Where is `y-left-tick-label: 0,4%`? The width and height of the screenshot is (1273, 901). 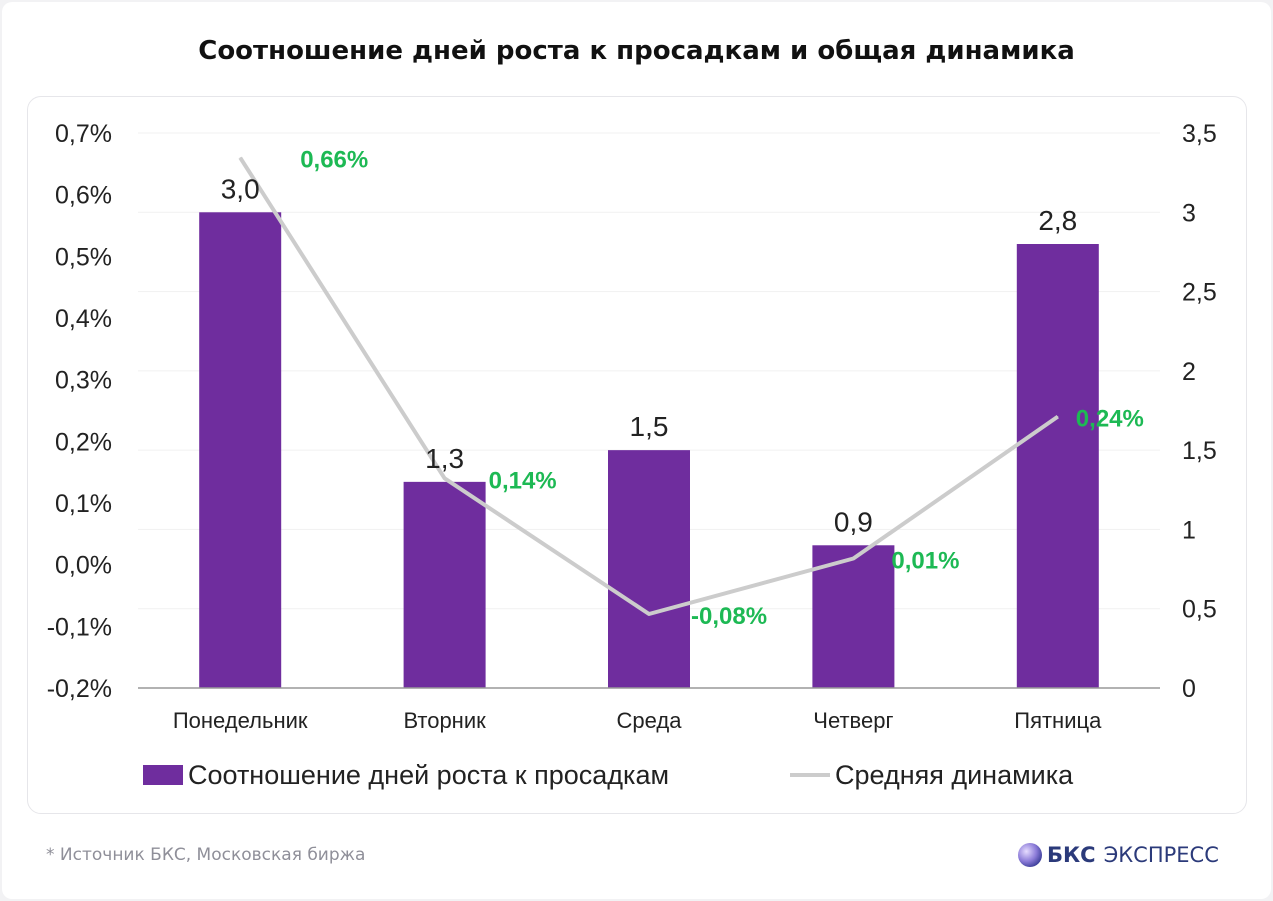 y-left-tick-label: 0,4% is located at coordinates (83, 319).